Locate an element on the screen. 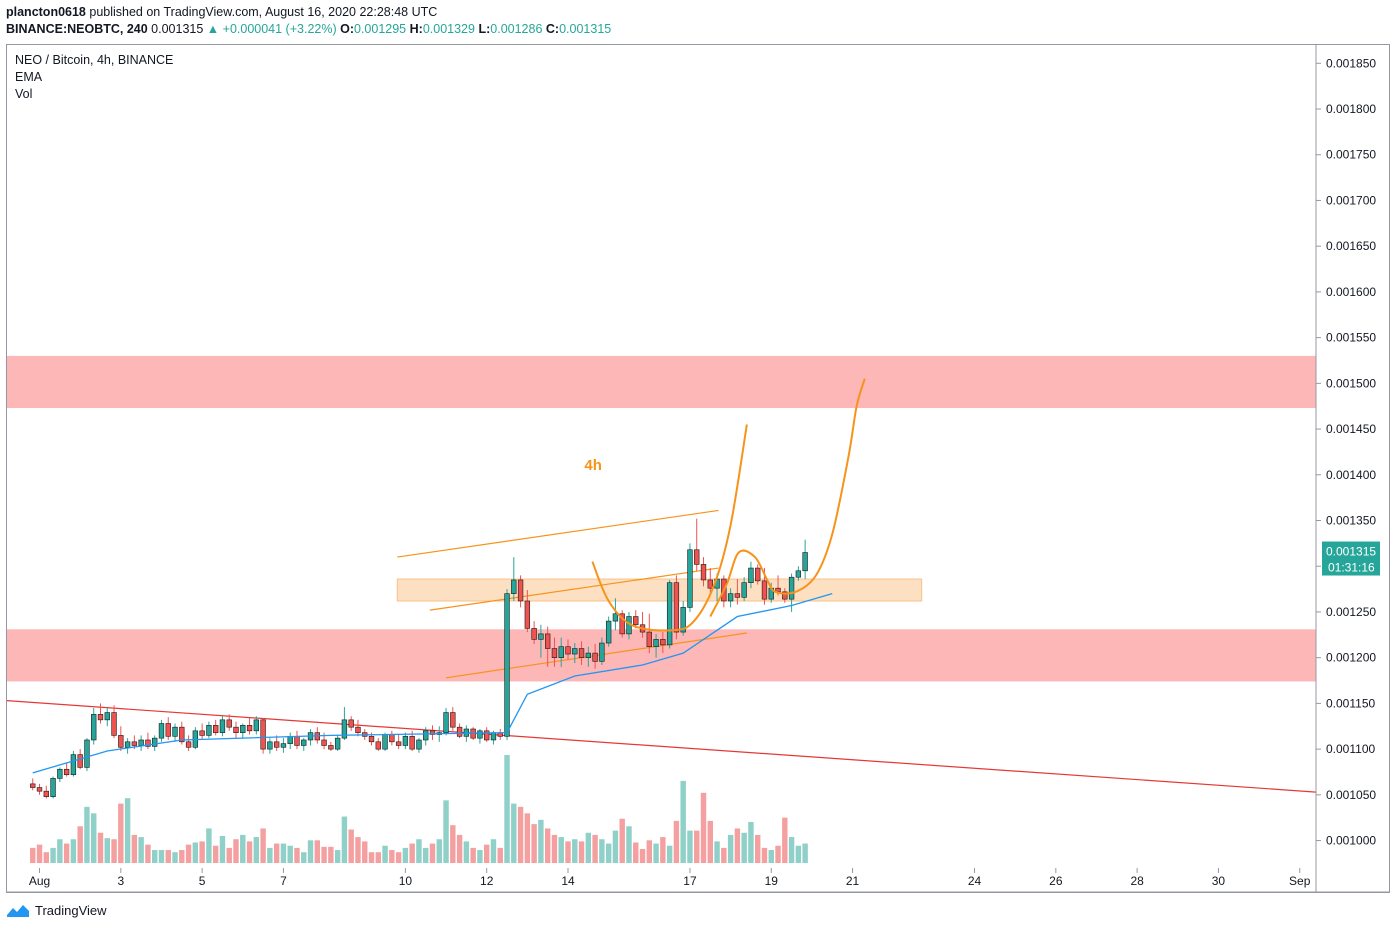 This screenshot has width=1397, height=930. close-label: C: is located at coordinates (552, 29).